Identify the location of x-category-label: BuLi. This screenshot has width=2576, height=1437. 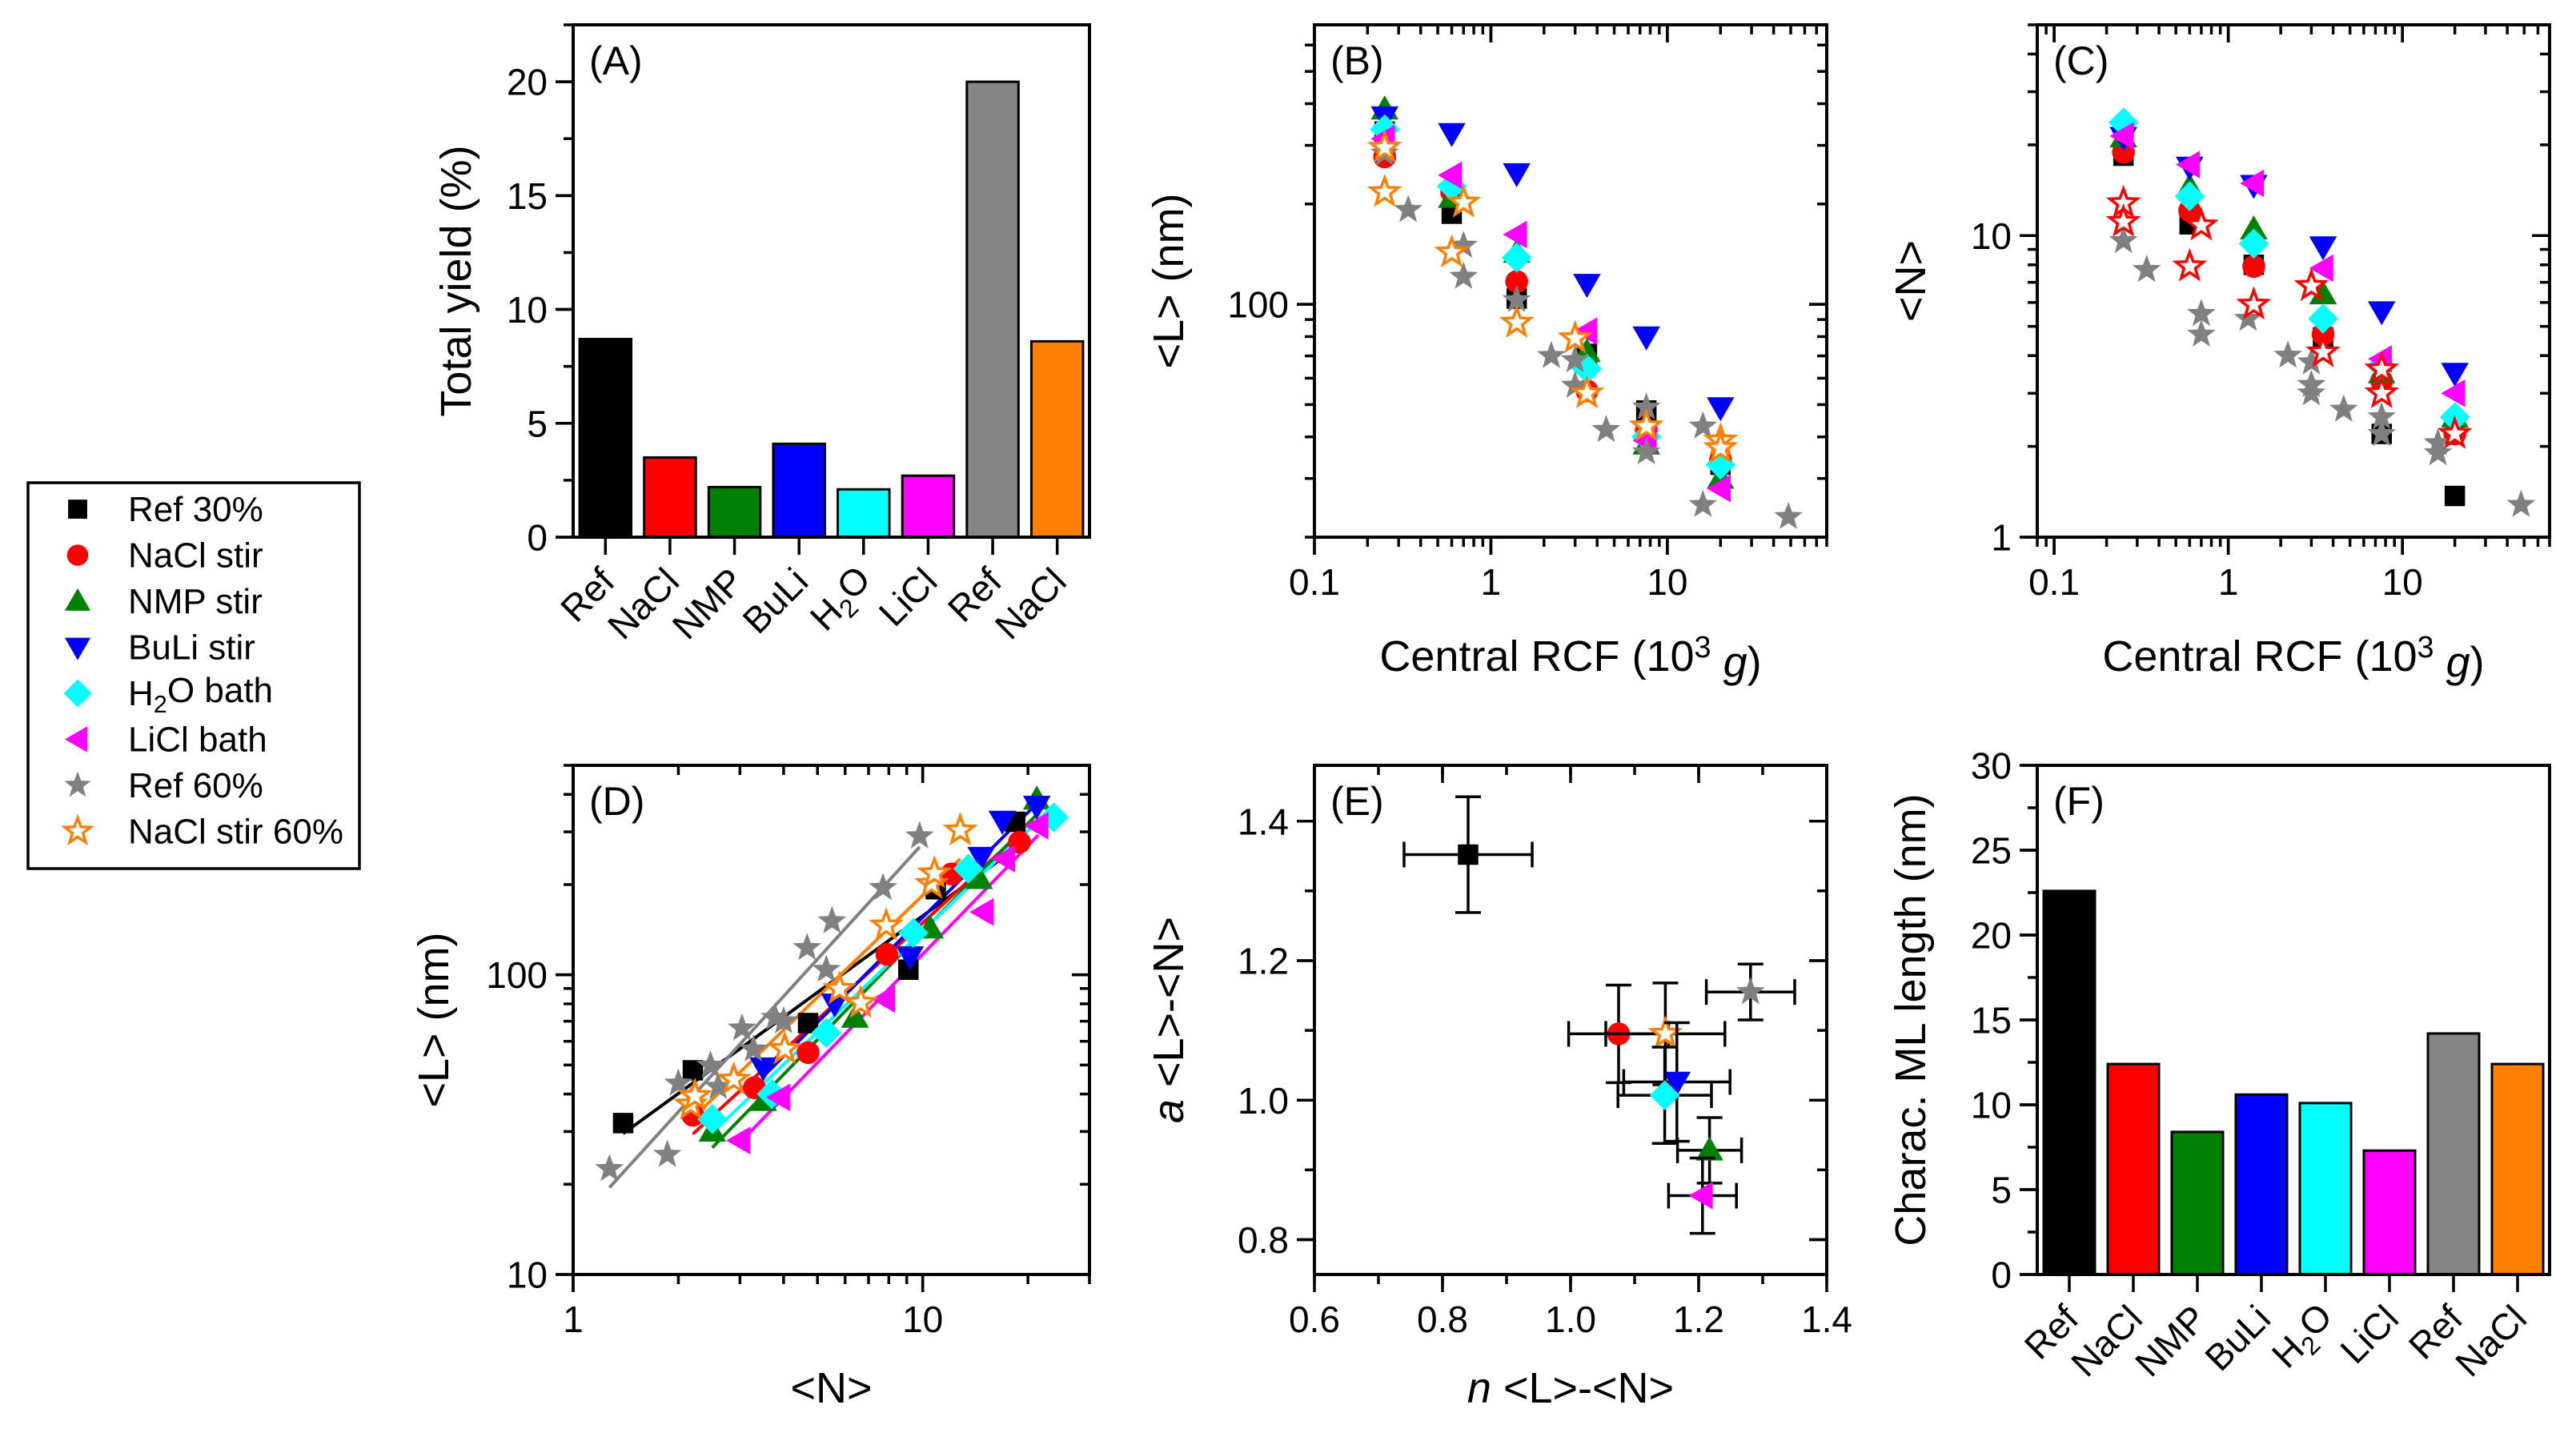
(2237, 1338).